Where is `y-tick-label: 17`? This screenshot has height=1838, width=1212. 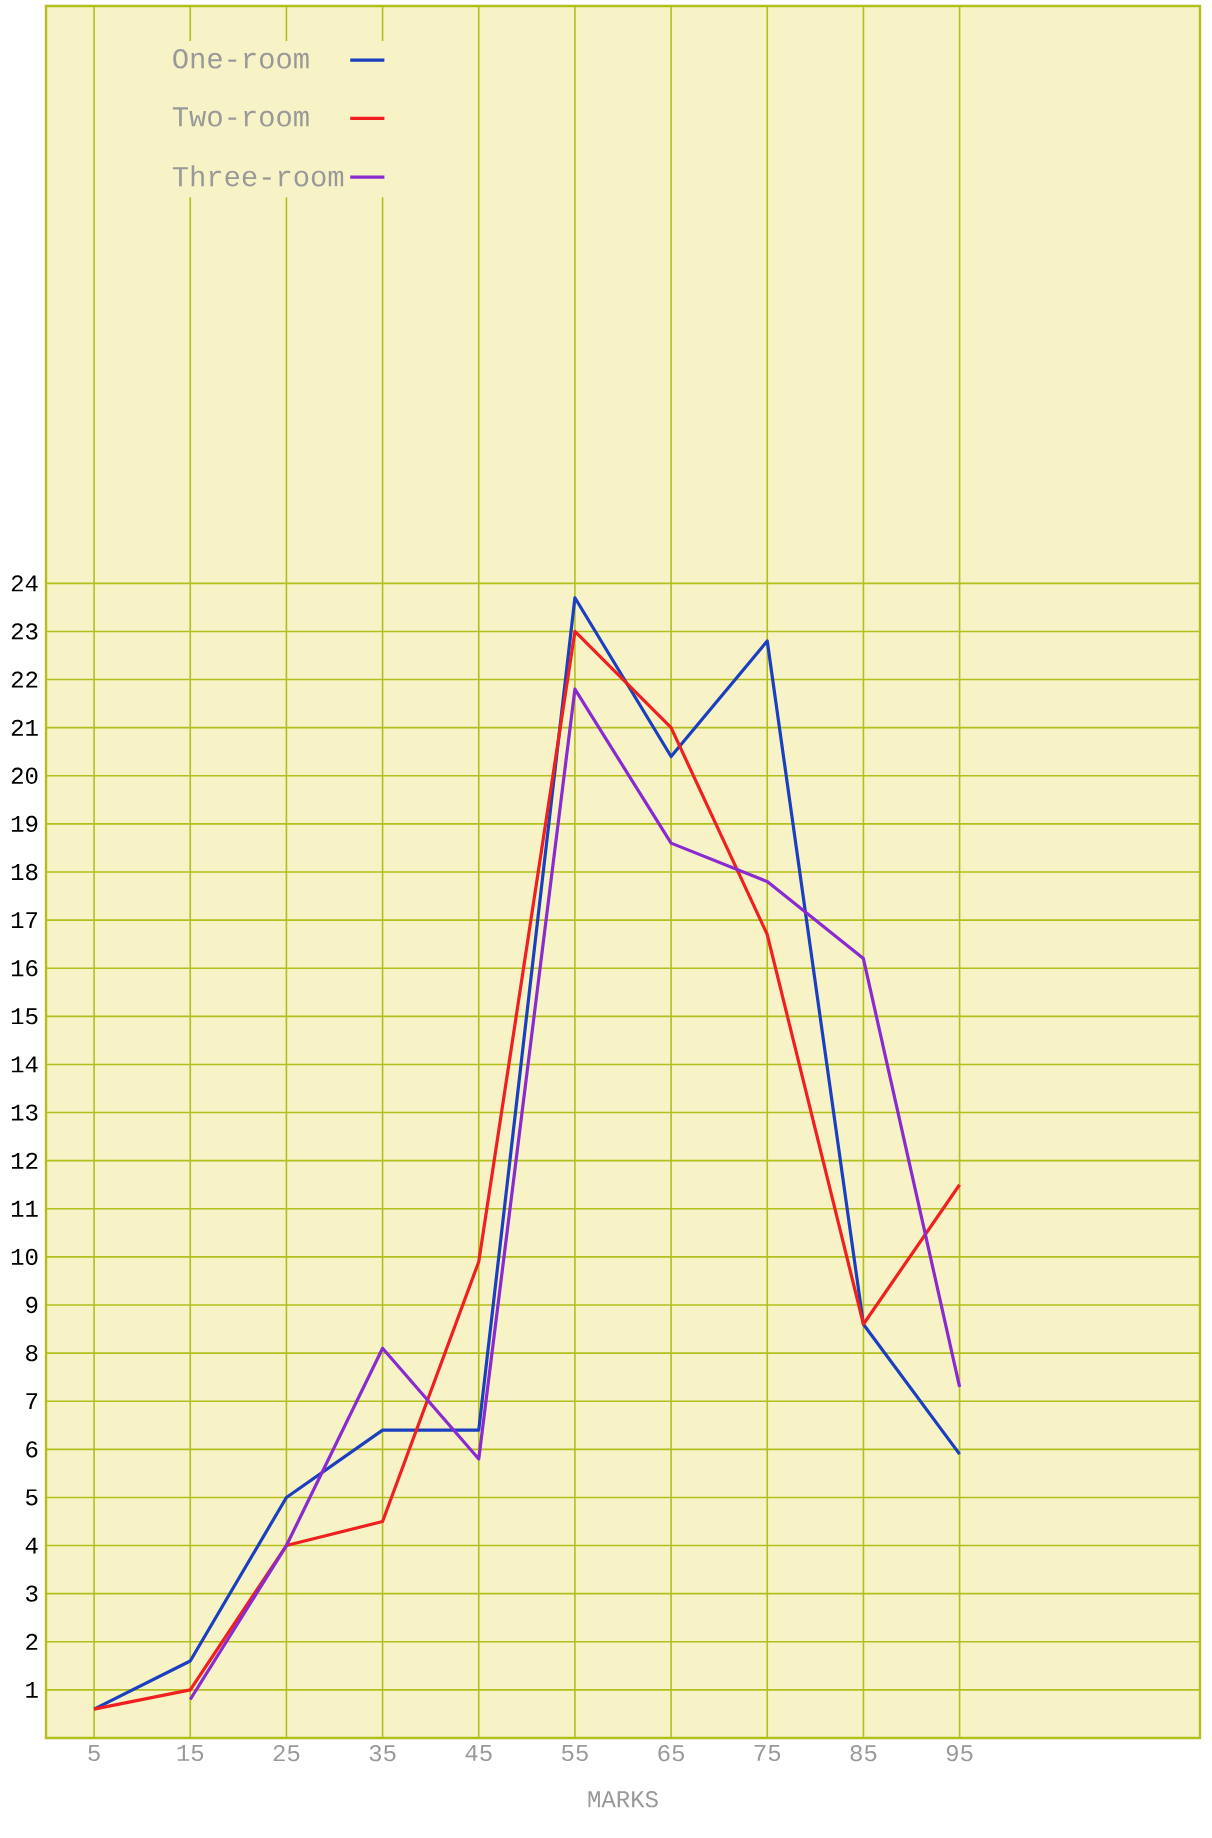
y-tick-label: 17 is located at coordinates (24, 920).